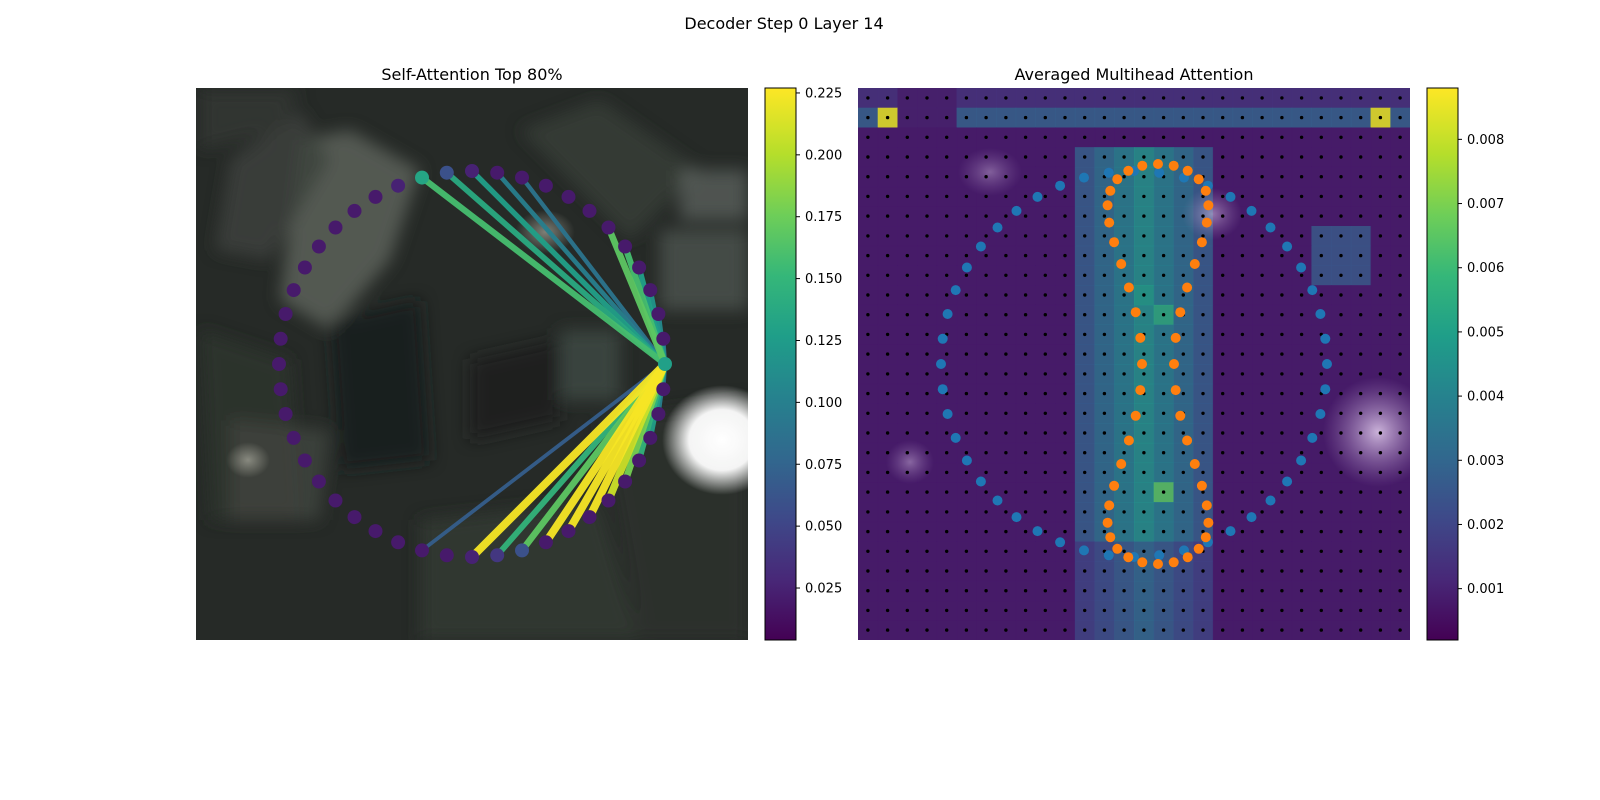 Image resolution: width=1600 pixels, height=800 pixels. What do you see at coordinates (823, 465) in the screenshot?
I see `colorbar-tick-label: 0.075` at bounding box center [823, 465].